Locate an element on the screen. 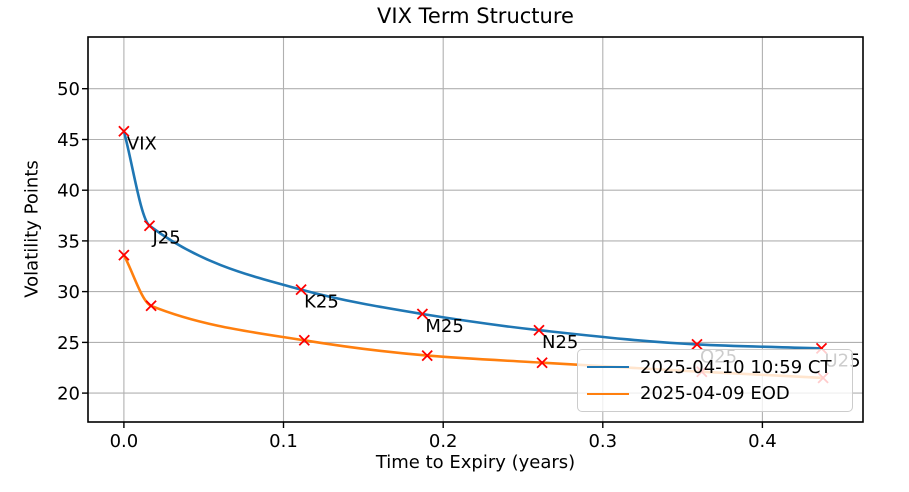  x-tick-label: 0.0 is located at coordinates (124, 441).